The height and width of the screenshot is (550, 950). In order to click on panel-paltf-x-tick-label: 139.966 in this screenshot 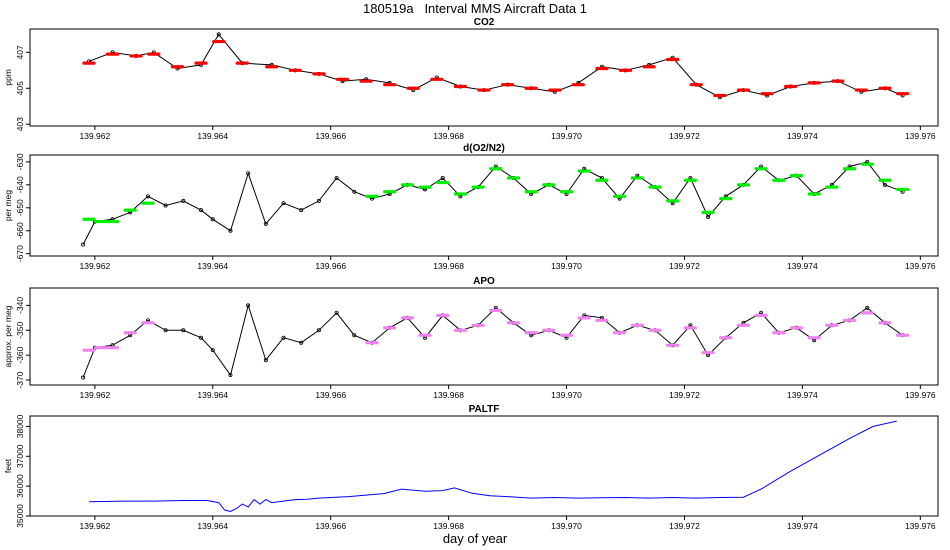, I will do `click(330, 526)`.